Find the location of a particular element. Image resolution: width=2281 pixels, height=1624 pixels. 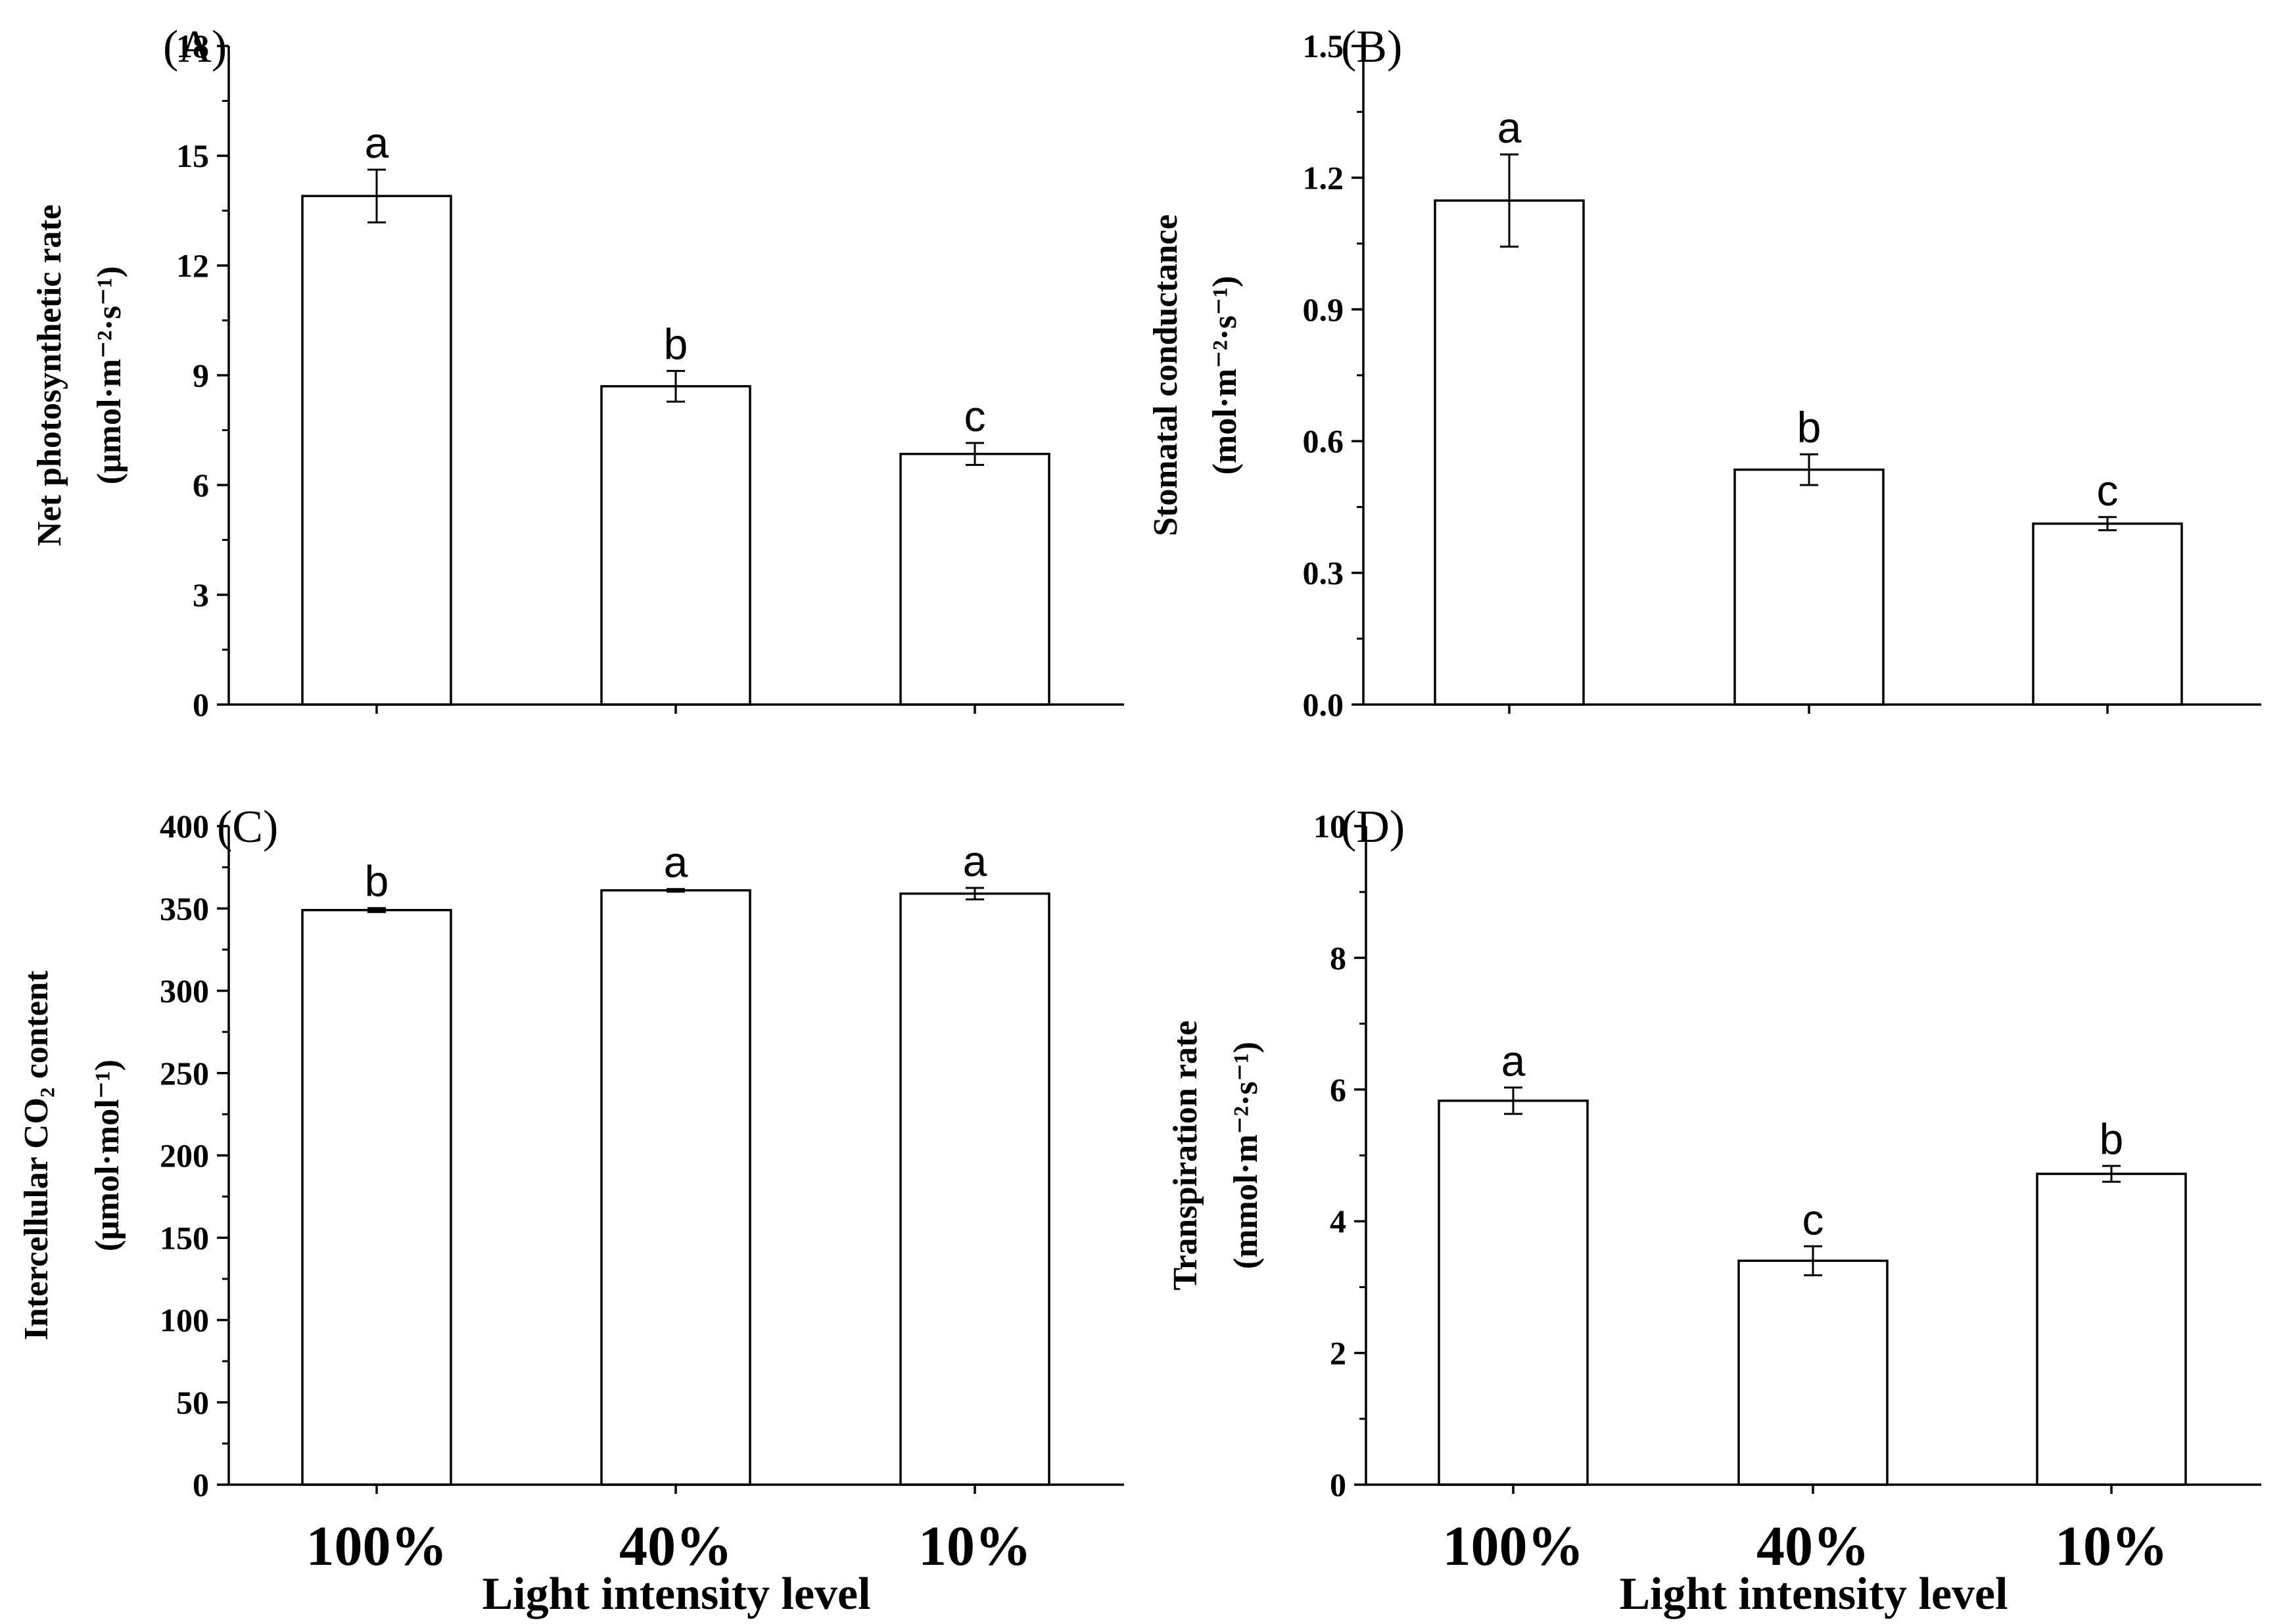

y-tick-label: 9 is located at coordinates (201, 376).